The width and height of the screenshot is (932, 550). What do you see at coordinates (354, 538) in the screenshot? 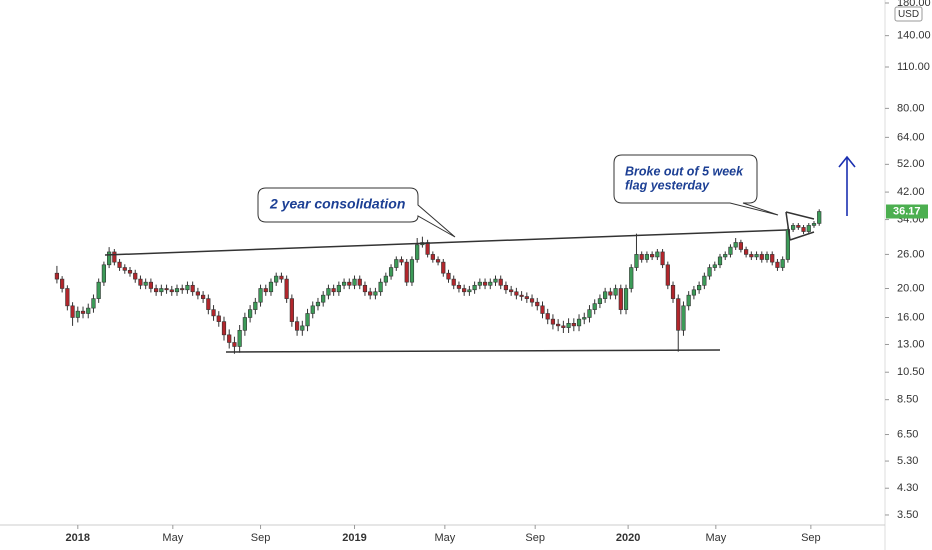
I see `x-tick-label: 2019` at bounding box center [354, 538].